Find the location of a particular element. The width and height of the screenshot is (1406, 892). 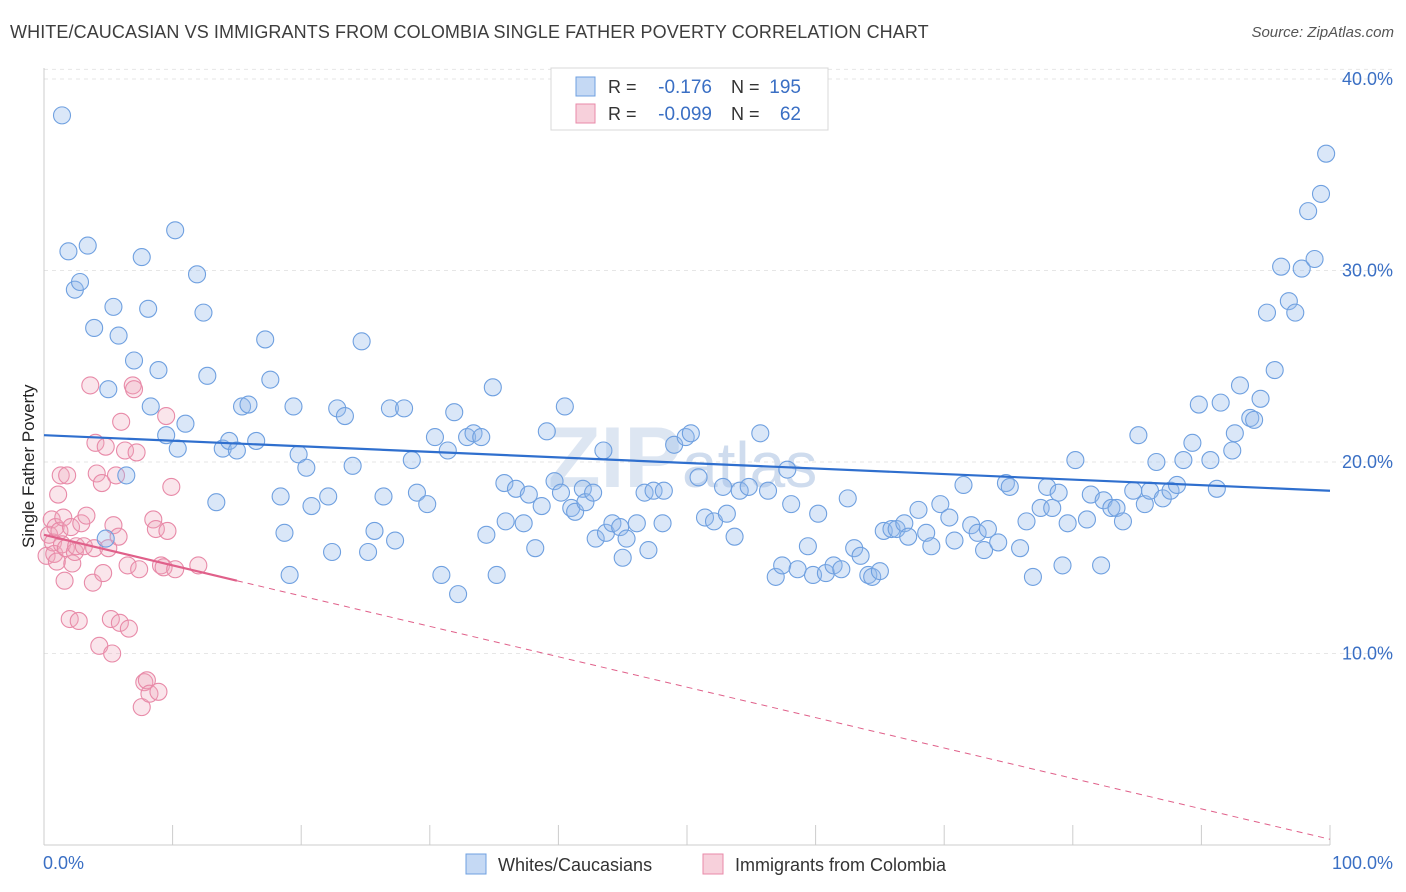

legend-r-label-1: R = is located at coordinates (622, 87).